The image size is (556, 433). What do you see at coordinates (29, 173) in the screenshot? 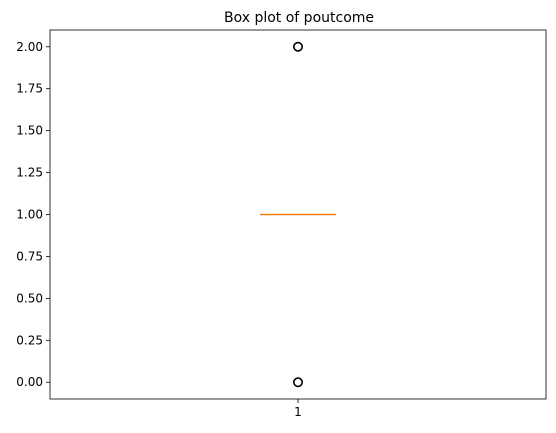
I see `y-tick-label: 1.25` at bounding box center [29, 173].